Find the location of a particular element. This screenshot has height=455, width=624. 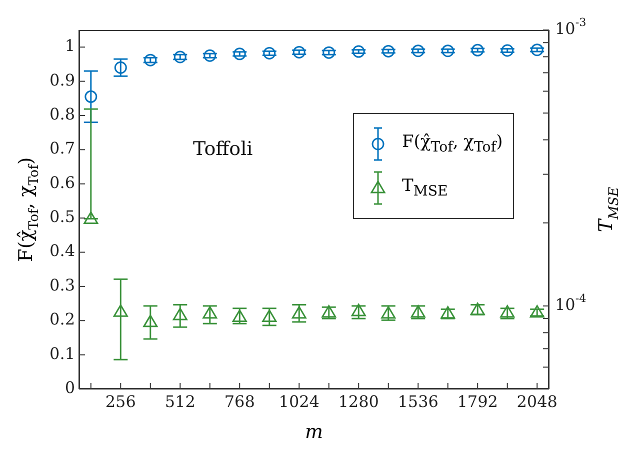

x-tick-label: 2048 is located at coordinates (537, 402).